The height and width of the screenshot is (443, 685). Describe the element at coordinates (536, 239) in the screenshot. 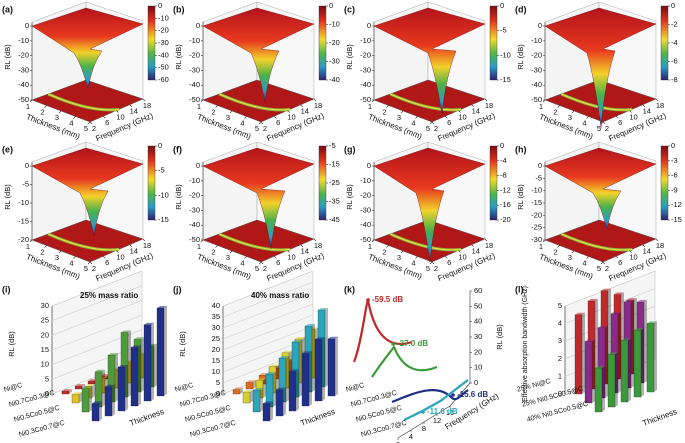

I see `z-tick-label: -30` at that location.